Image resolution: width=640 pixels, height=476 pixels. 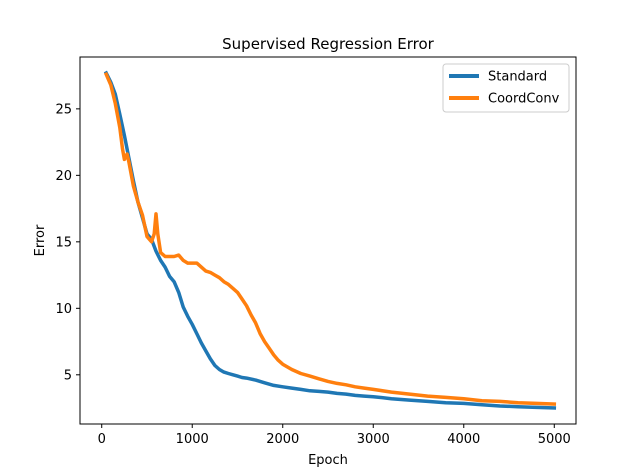 I want to click on y-axis-ticks: 5 10 15 20 25, so click(x=67, y=242).